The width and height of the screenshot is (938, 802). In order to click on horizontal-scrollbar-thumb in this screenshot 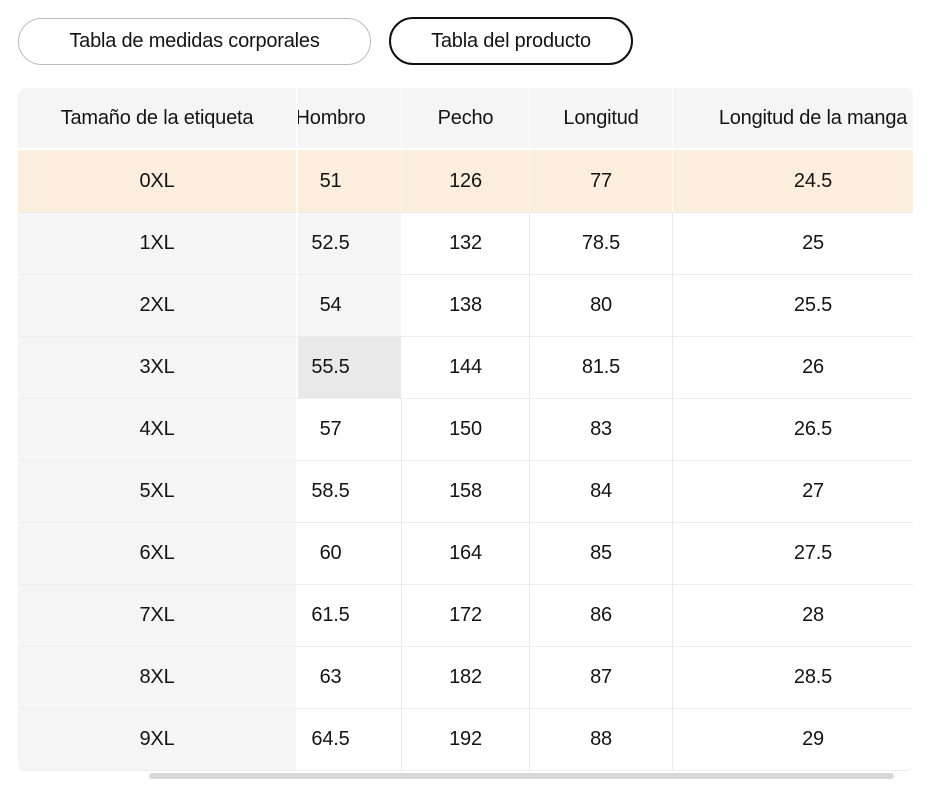, I will do `click(521, 776)`.